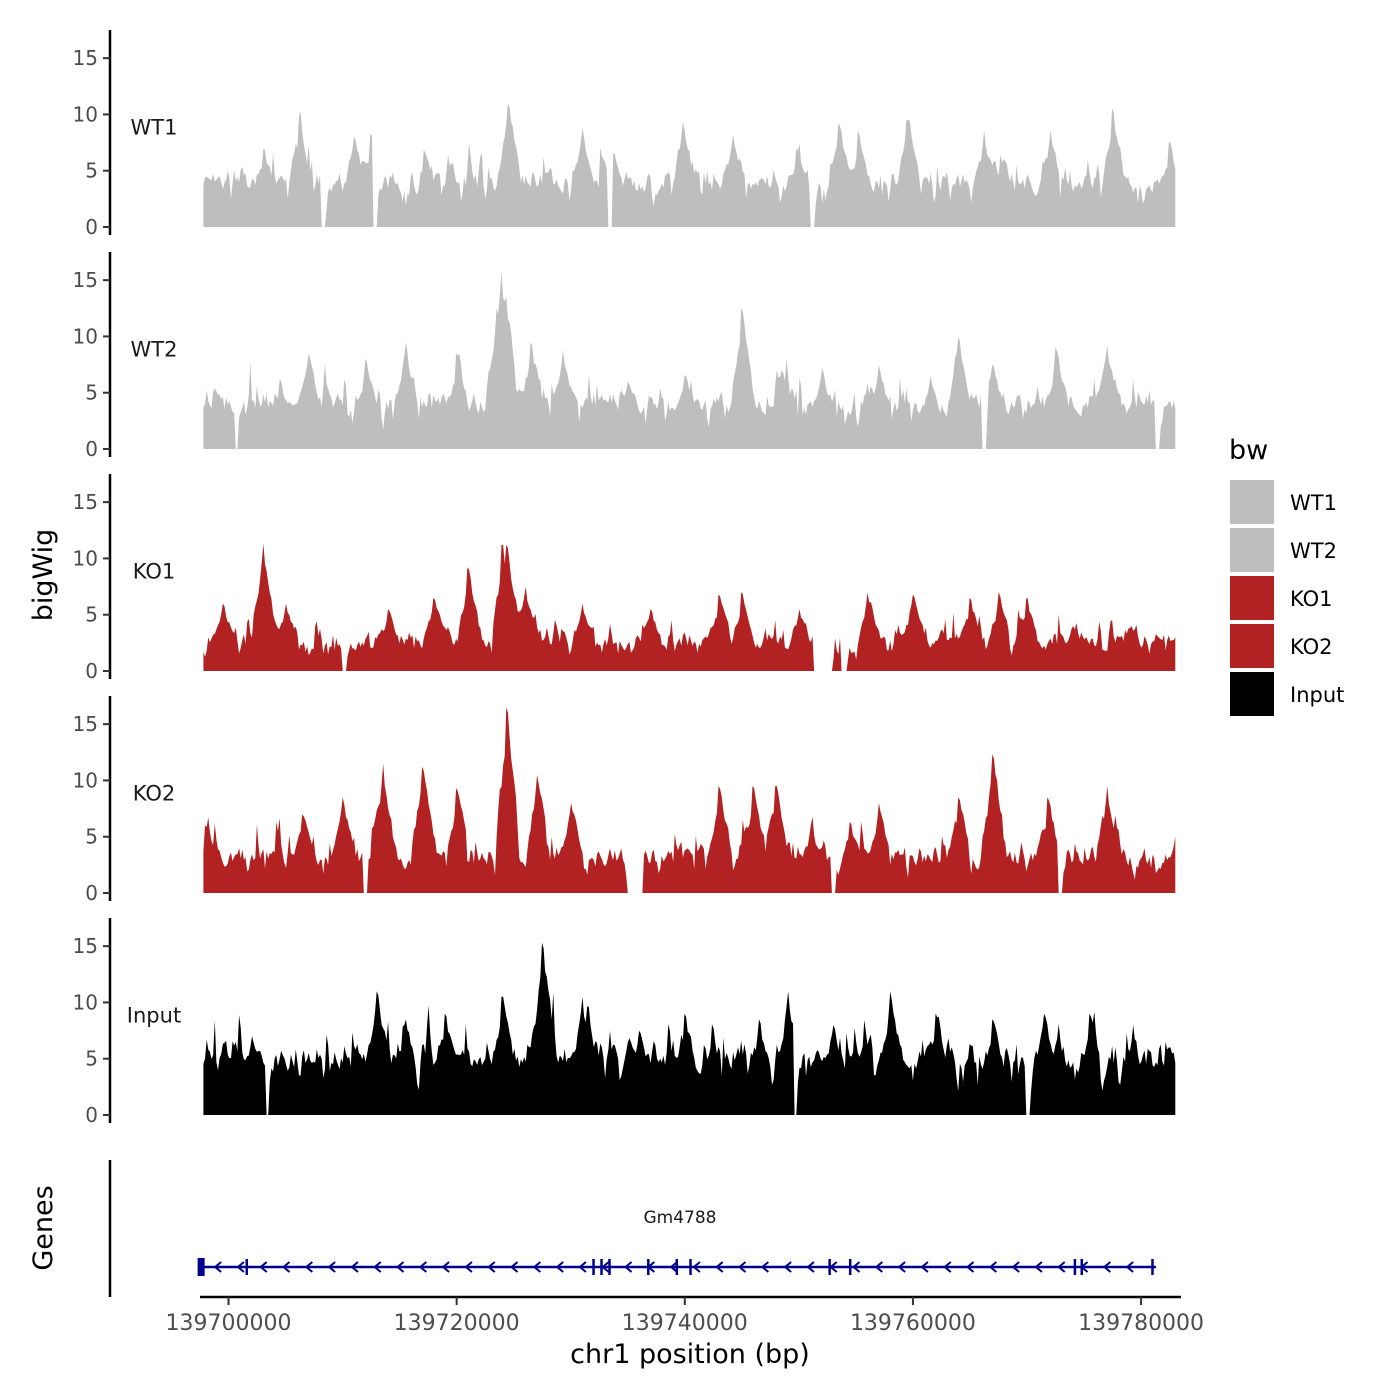 The height and width of the screenshot is (1400, 1400). Describe the element at coordinates (1313, 503) in the screenshot. I see `legend-label-wt1: WT1` at that location.